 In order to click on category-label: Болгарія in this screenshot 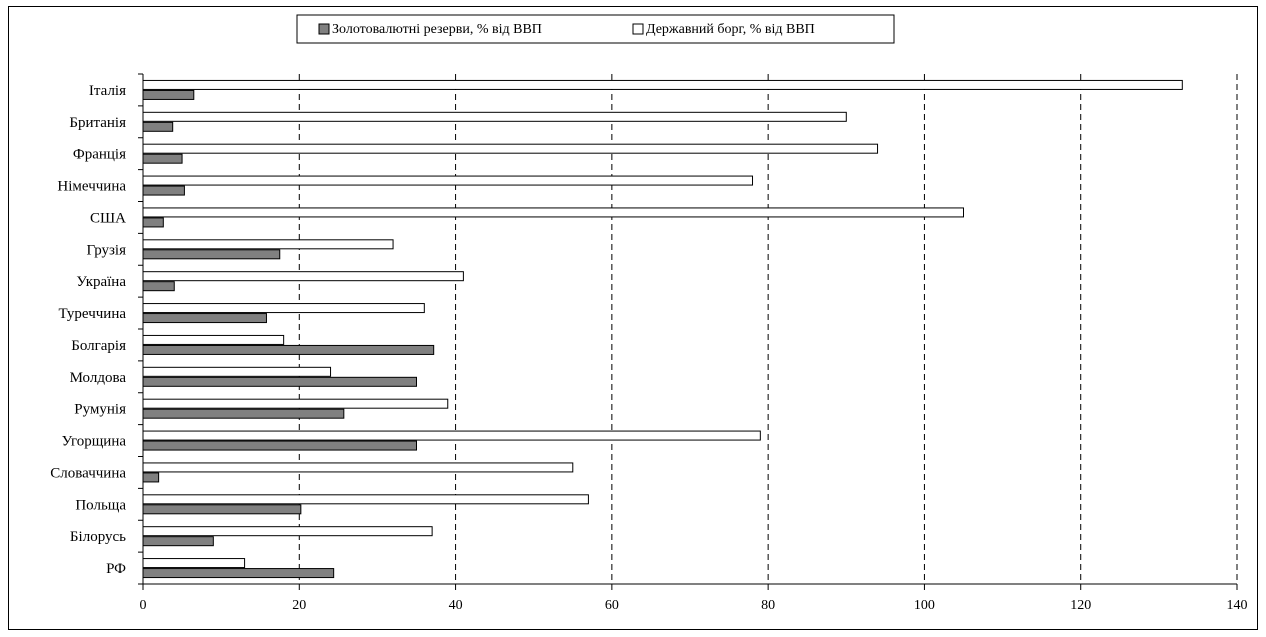, I will do `click(98, 346)`.